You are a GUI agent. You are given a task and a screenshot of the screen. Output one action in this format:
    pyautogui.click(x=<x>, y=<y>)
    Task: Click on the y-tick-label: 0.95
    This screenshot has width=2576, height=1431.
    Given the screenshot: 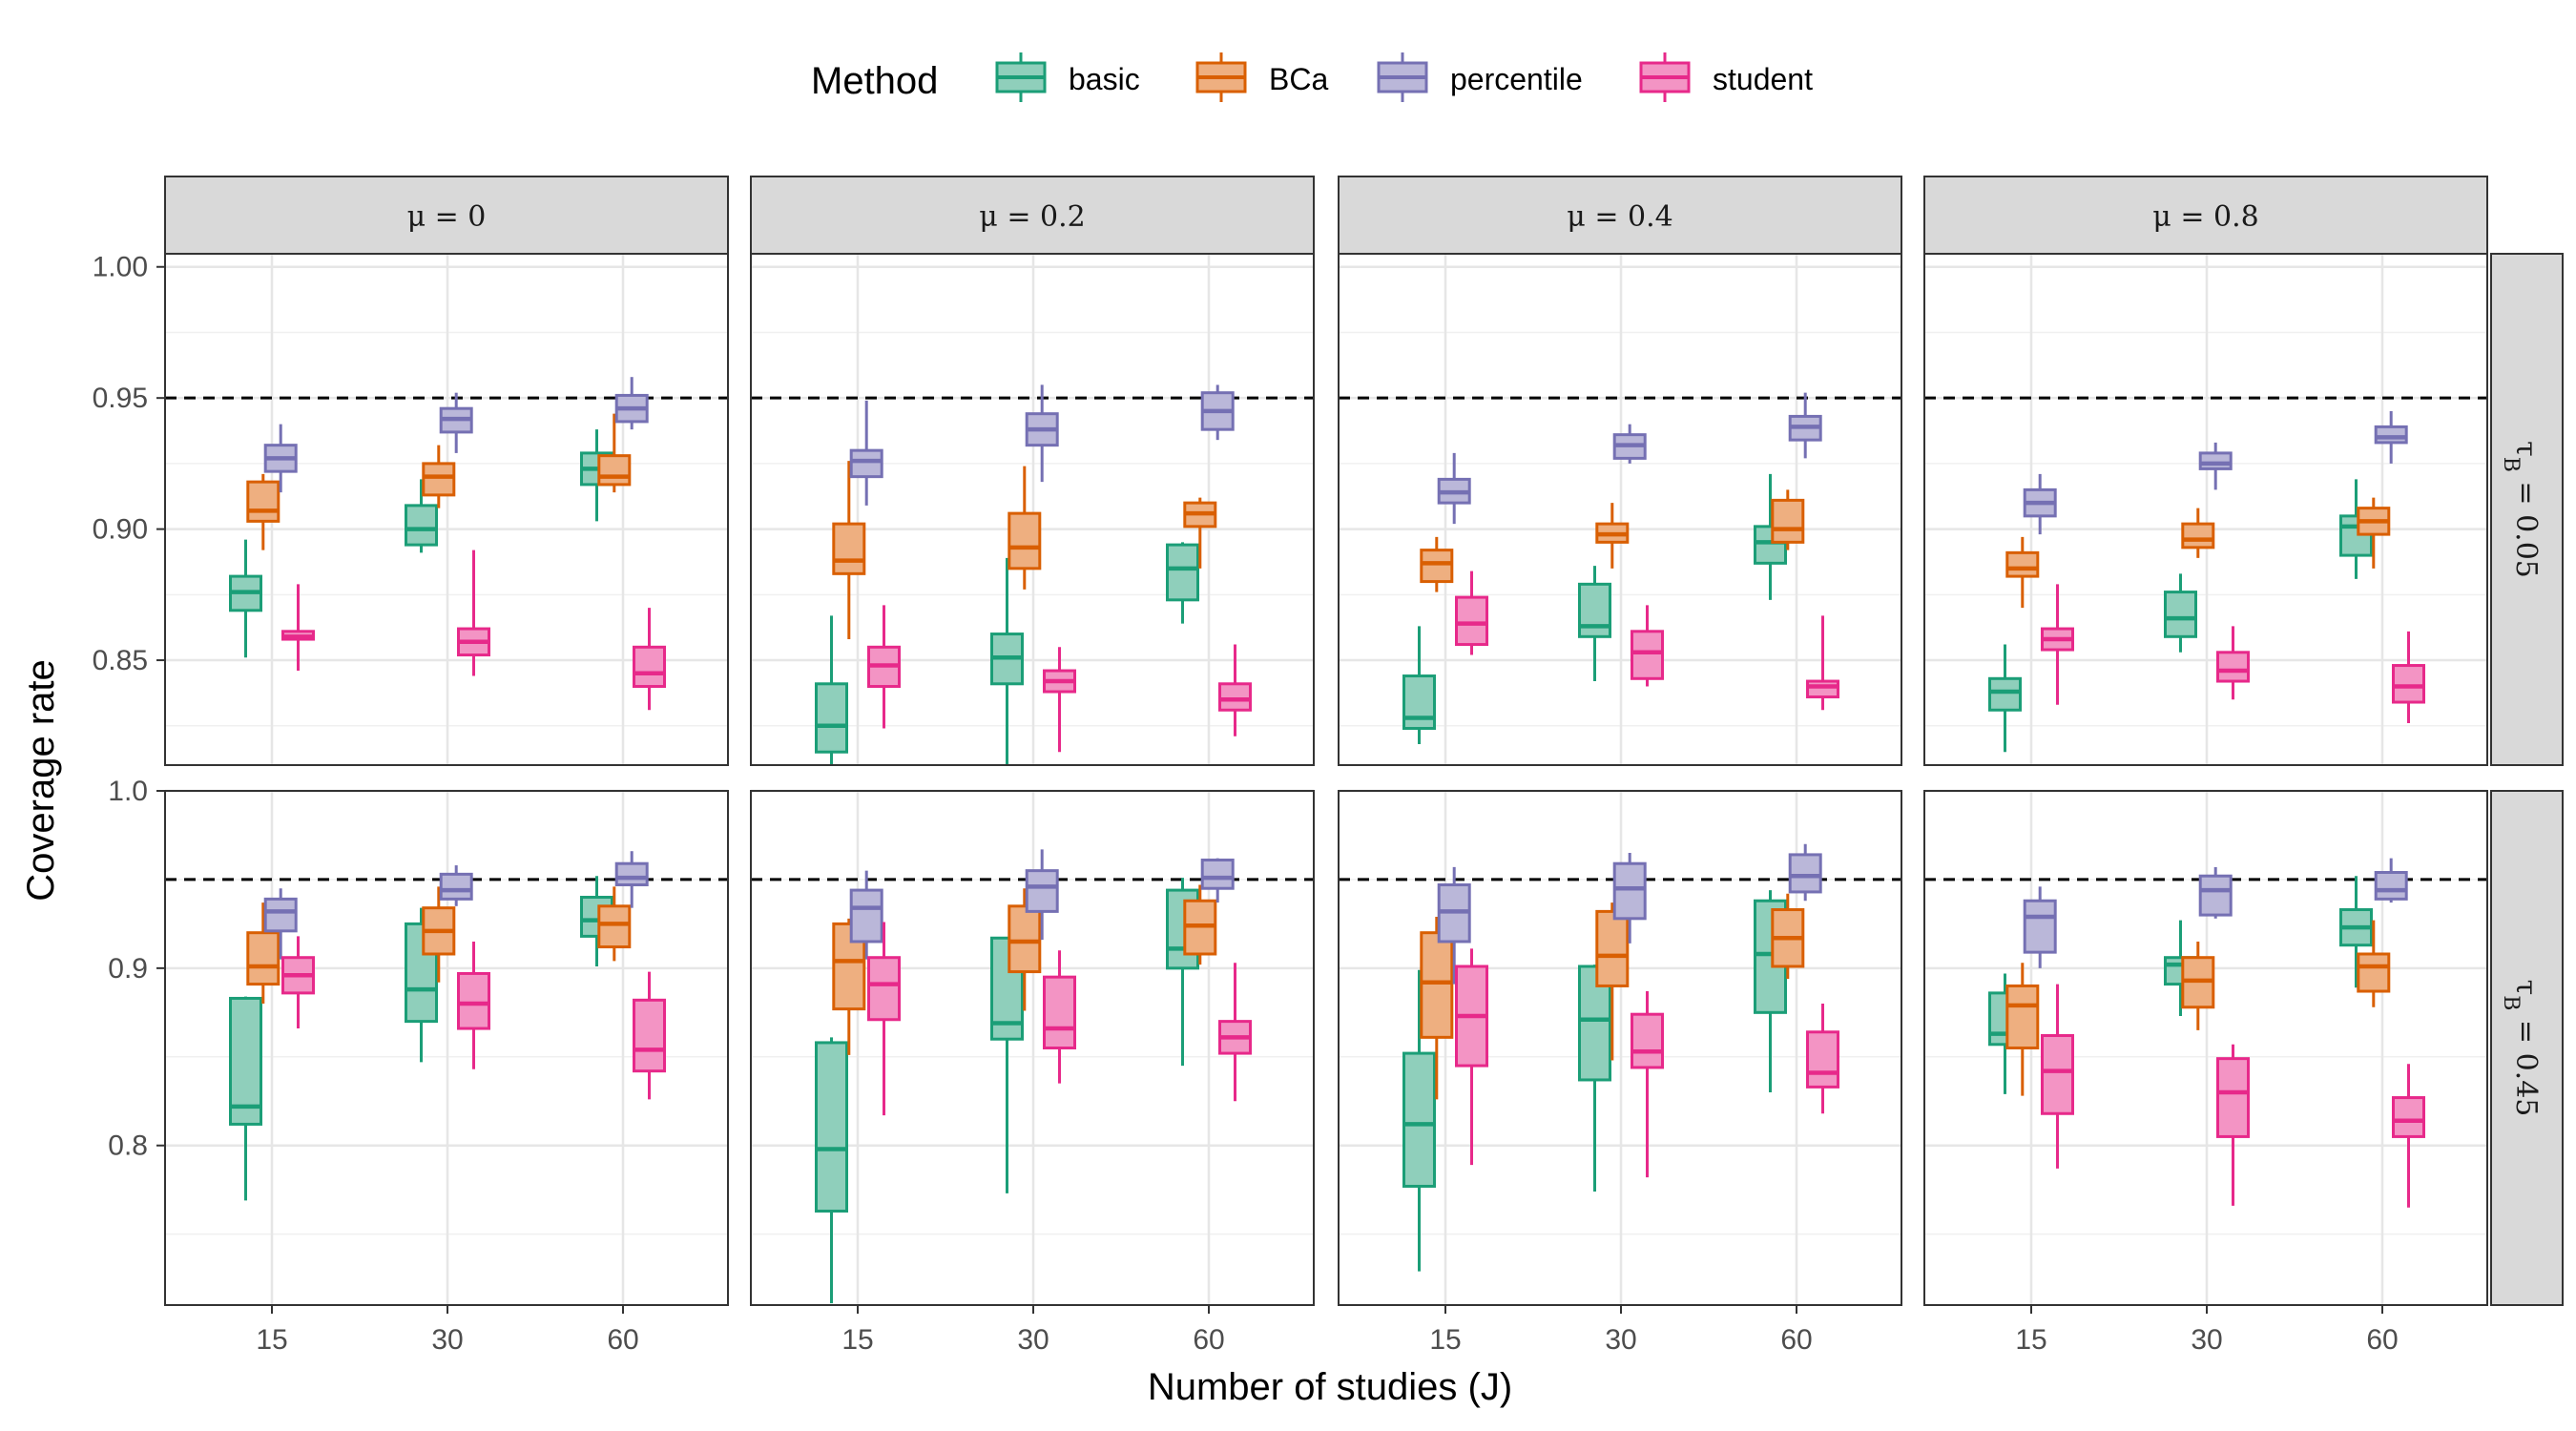 What is the action you would take?
    pyautogui.click(x=120, y=398)
    